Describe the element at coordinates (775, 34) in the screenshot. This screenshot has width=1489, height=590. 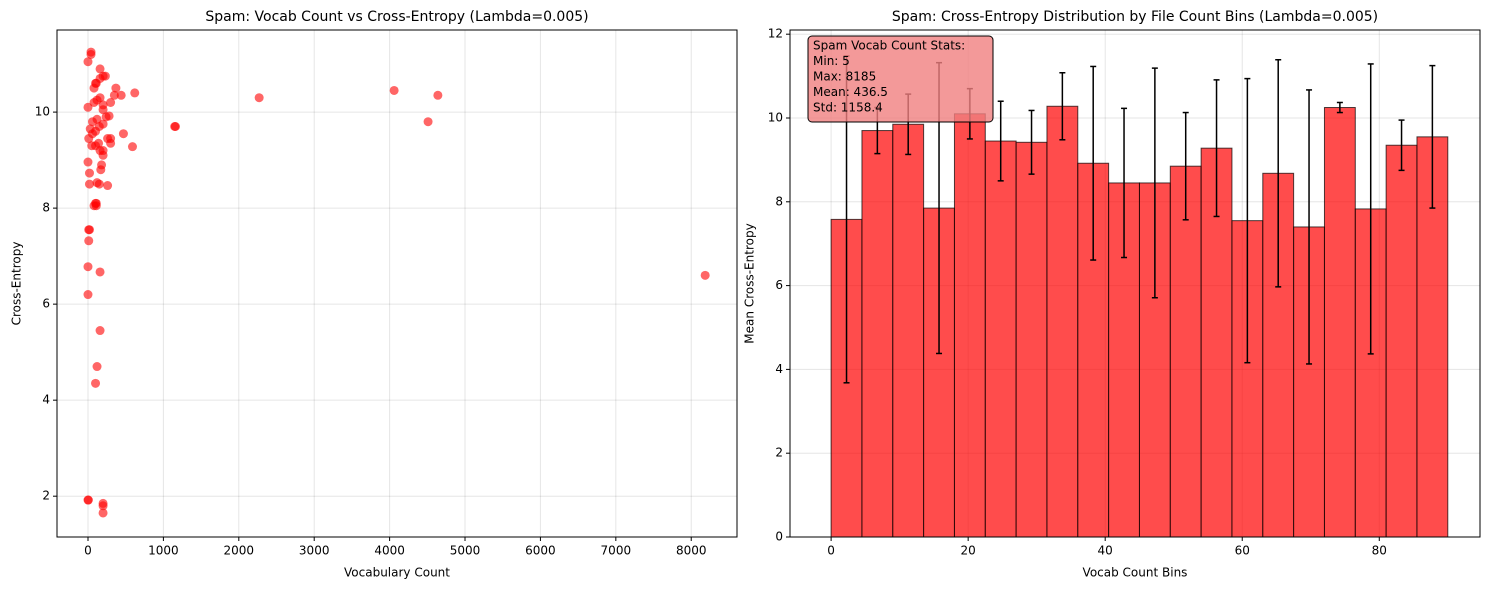
I see `y-tick-label: 12` at that location.